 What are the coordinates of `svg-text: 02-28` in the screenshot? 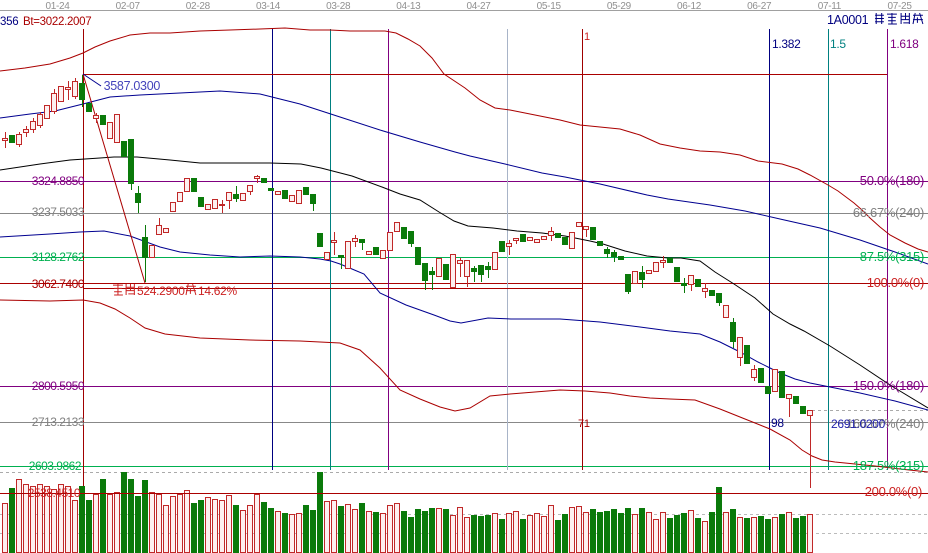 It's located at (198, 6).